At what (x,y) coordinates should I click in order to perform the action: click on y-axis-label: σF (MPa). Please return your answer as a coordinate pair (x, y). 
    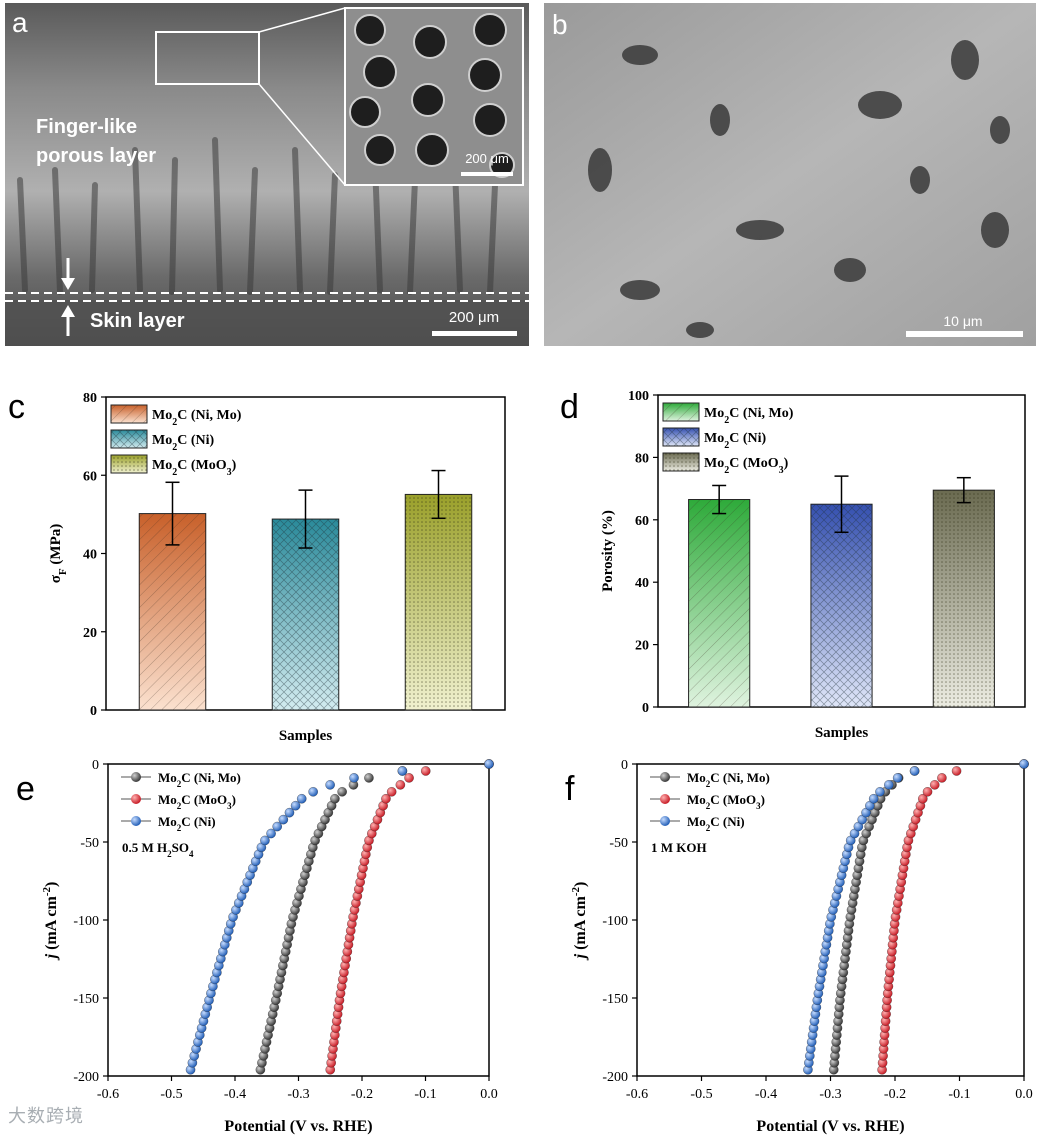
    Looking at the image, I should click on (58, 553).